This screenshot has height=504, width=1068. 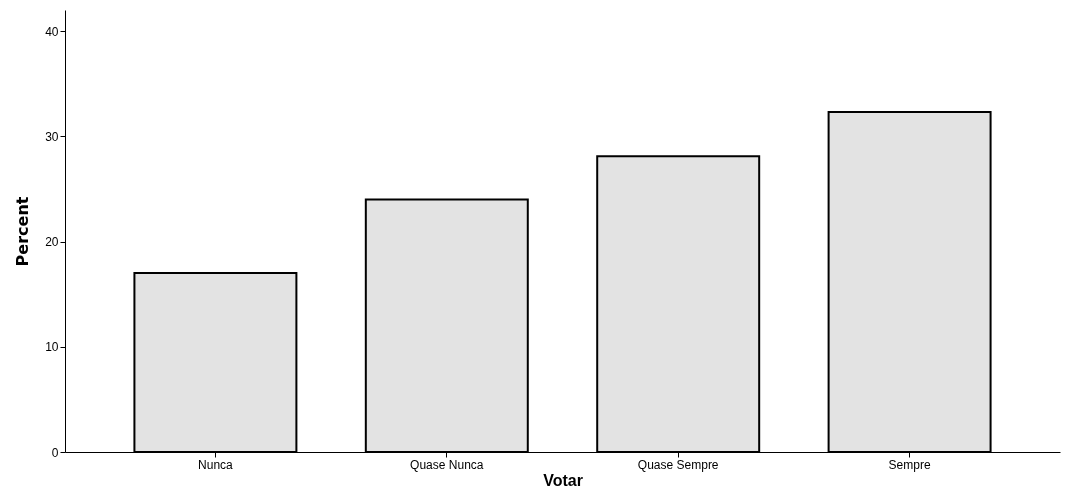 What do you see at coordinates (52, 136) in the screenshot?
I see `y-tick-label: 30` at bounding box center [52, 136].